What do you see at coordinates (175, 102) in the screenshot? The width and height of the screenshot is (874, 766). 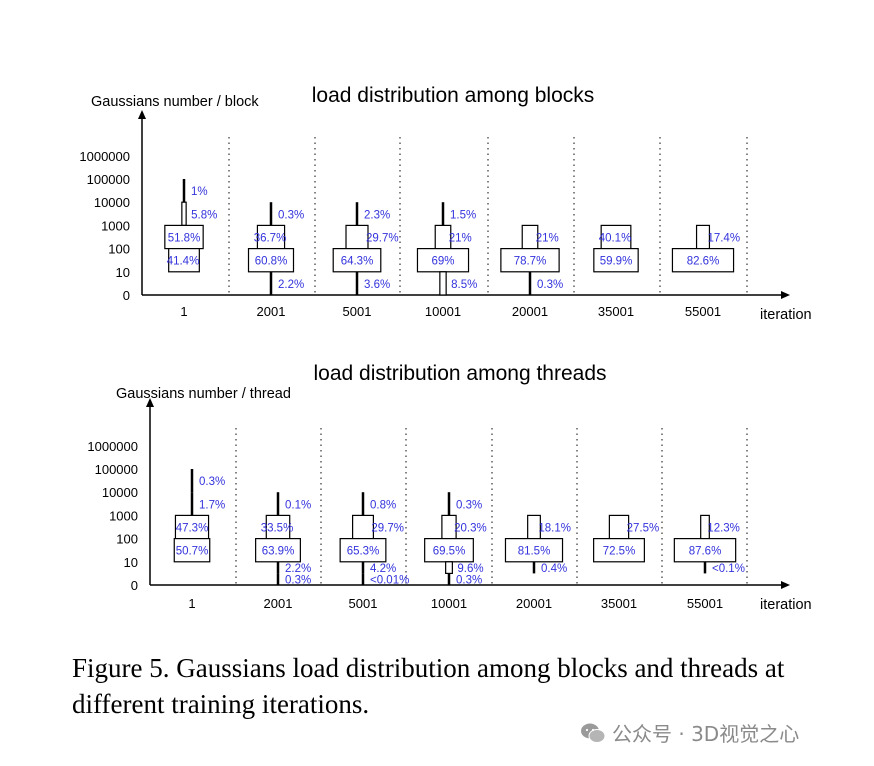 I see `y-axis-label: Gaussians number / block` at bounding box center [175, 102].